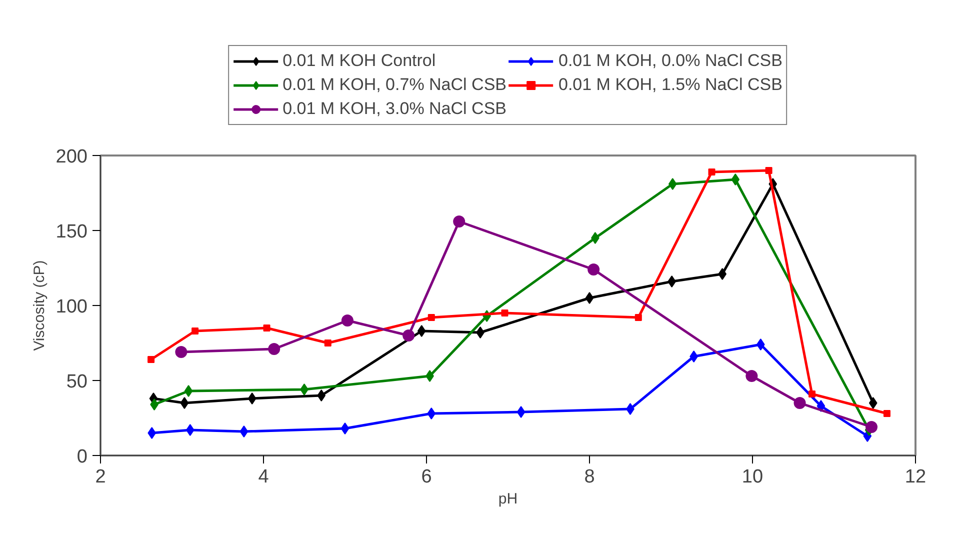 The width and height of the screenshot is (955, 537). I want to click on x-tick-label: 4, so click(264, 477).